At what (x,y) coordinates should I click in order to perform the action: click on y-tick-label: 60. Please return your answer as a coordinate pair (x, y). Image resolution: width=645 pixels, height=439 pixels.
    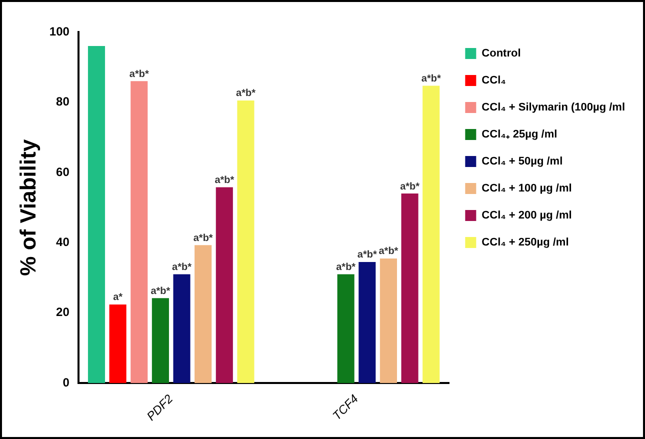
    Looking at the image, I should click on (63, 171).